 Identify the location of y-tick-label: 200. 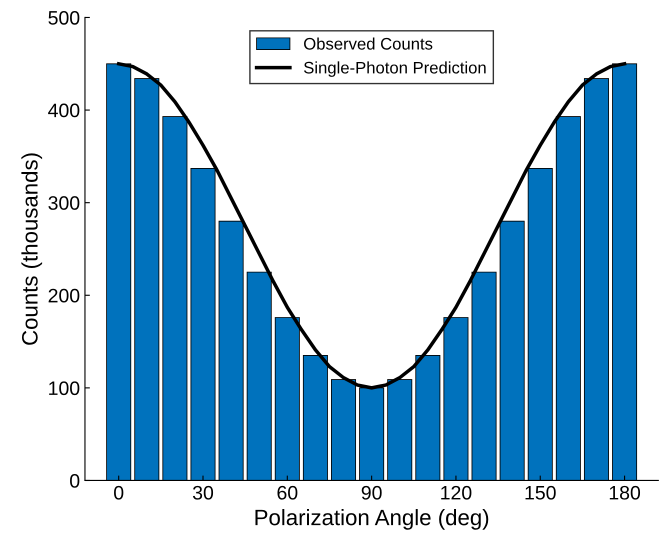
(64, 295).